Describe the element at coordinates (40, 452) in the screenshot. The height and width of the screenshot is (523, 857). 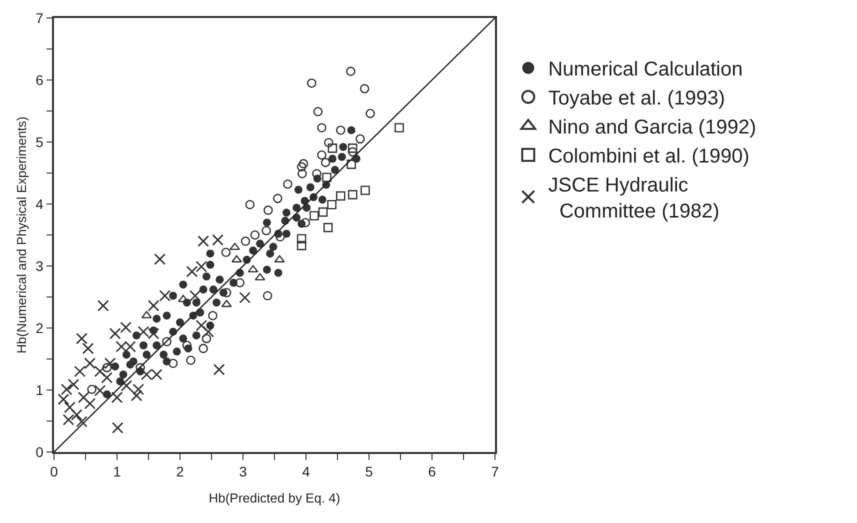
I see `y-tick-label: 0` at that location.